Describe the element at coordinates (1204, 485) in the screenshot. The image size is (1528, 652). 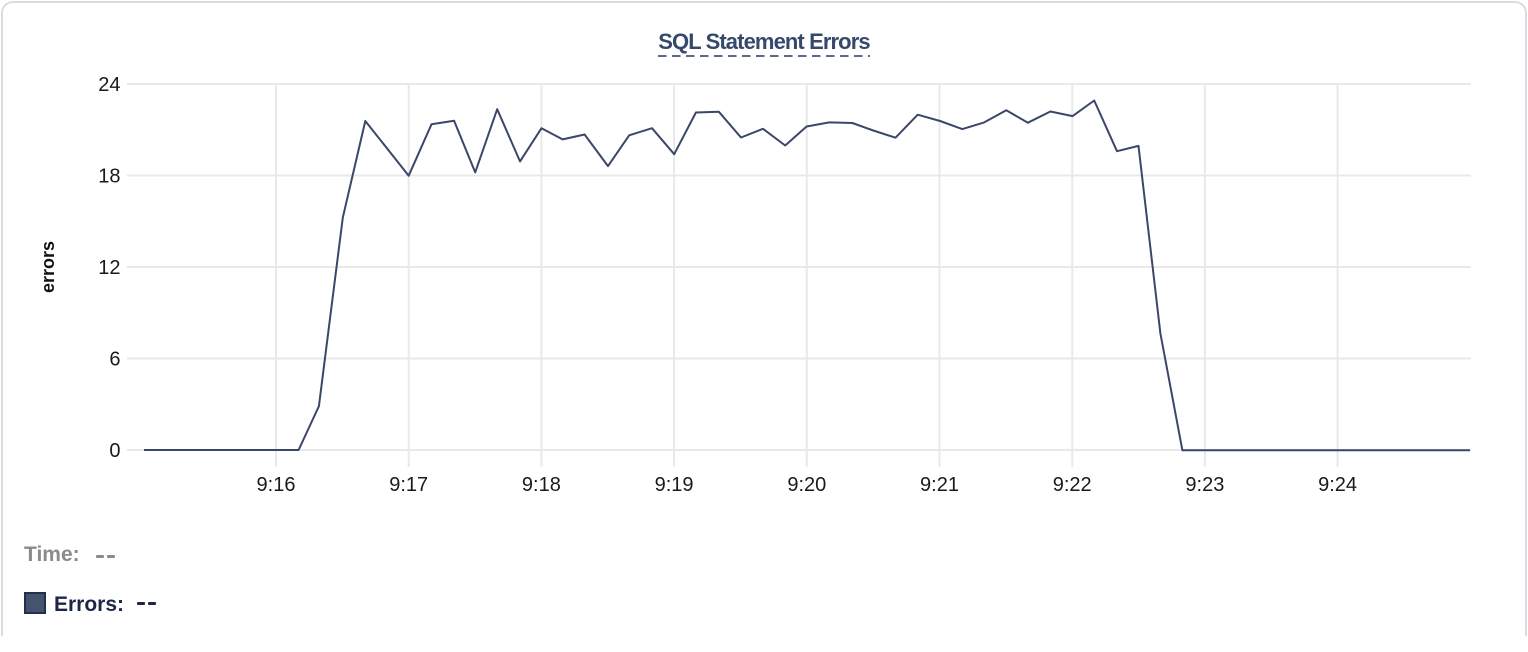
I see `svg-text: 9:23` at that location.